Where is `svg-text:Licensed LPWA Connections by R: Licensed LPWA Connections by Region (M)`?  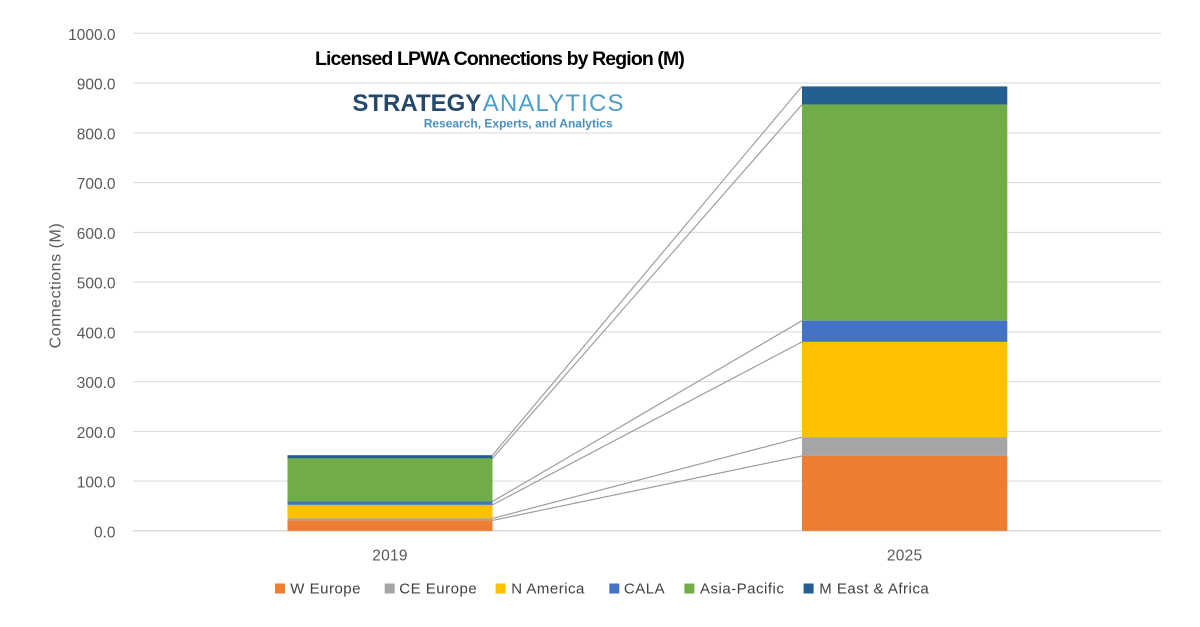 svg-text:Licensed LPWA Connections by R: Licensed LPWA Connections by Region (M) is located at coordinates (499, 59).